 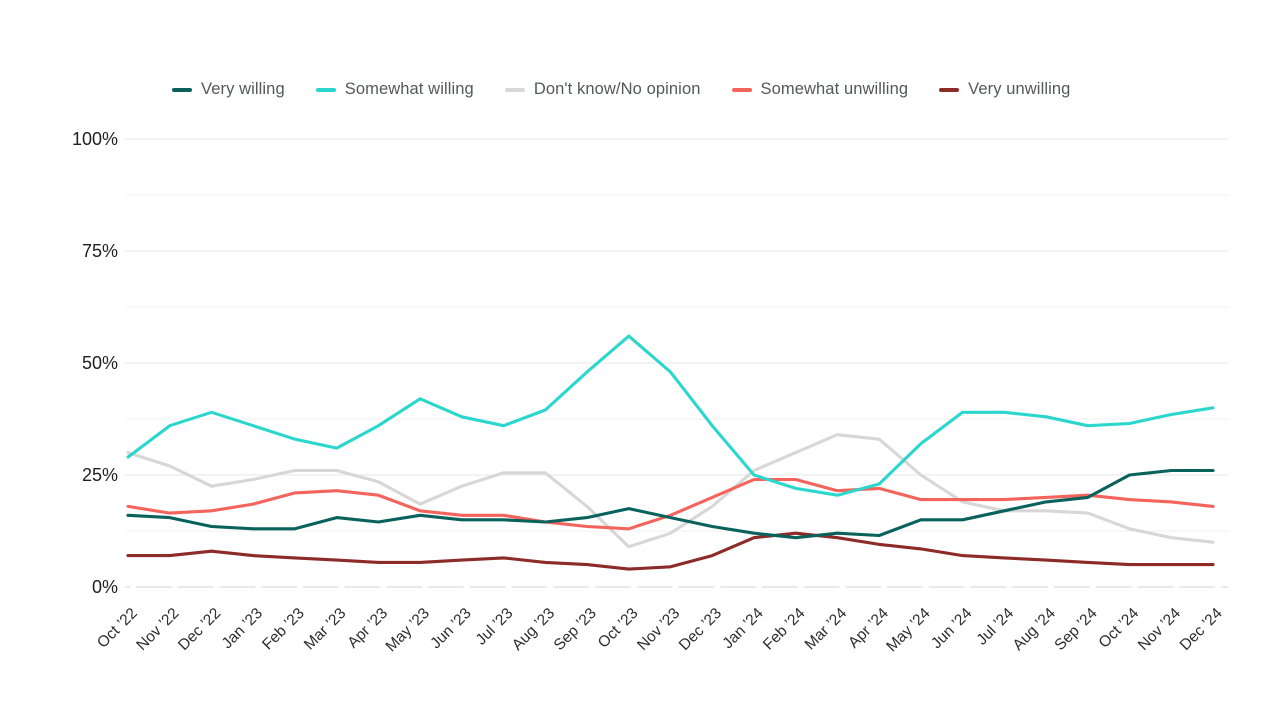 What do you see at coordinates (1159, 629) in the screenshot?
I see `x-tick-label: Nov ’24` at bounding box center [1159, 629].